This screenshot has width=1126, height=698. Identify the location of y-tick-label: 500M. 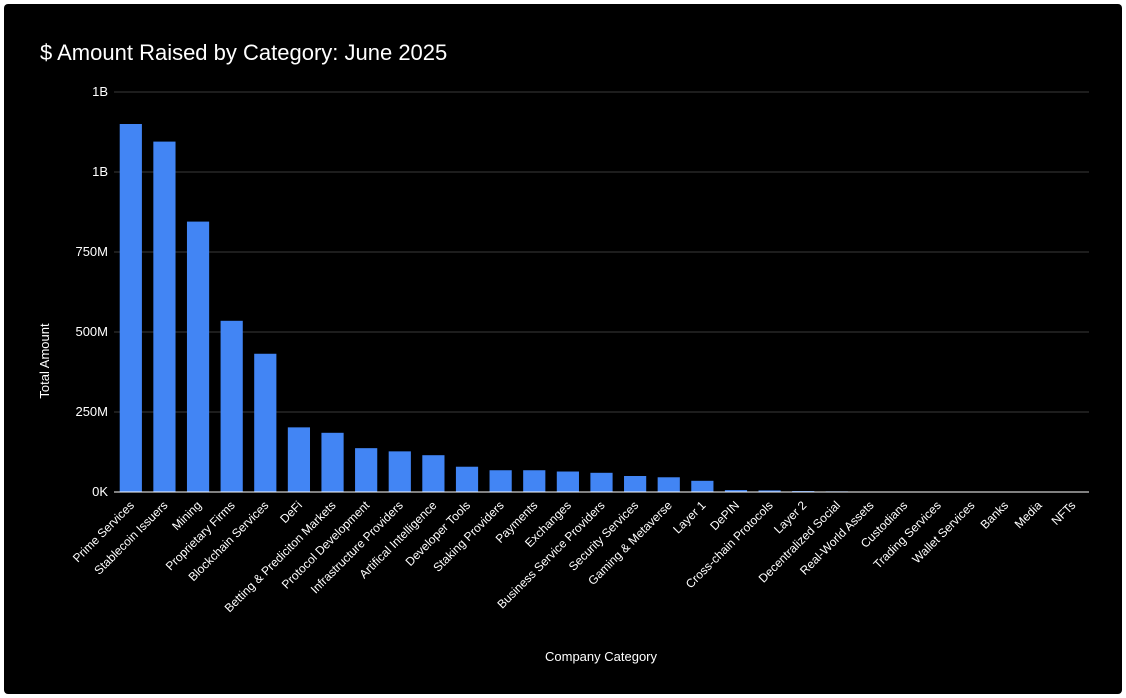
(91, 331).